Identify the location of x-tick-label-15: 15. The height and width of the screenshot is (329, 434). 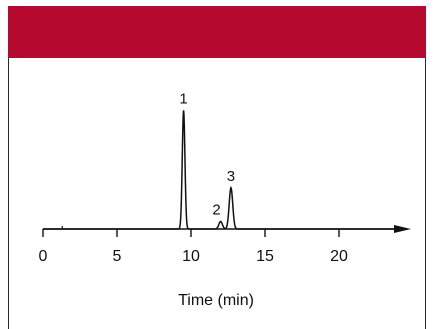
(265, 256).